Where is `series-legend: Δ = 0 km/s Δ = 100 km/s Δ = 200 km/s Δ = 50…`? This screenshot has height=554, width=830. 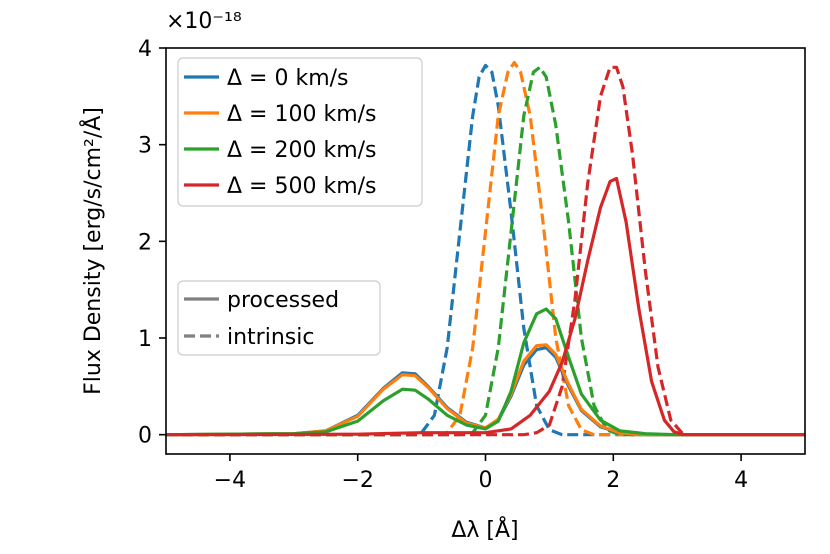 series-legend: Δ = 0 km/s Δ = 100 km/s Δ = 200 km/s Δ = 50… is located at coordinates (300, 132).